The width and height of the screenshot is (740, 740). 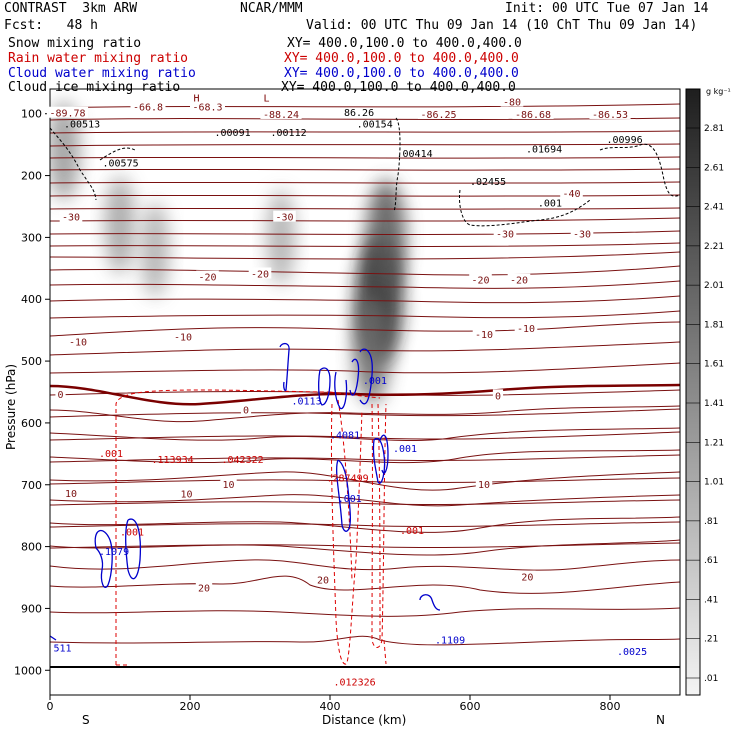 What do you see at coordinates (711, 522) in the screenshot?
I see `colorbar-level: .81` at bounding box center [711, 522].